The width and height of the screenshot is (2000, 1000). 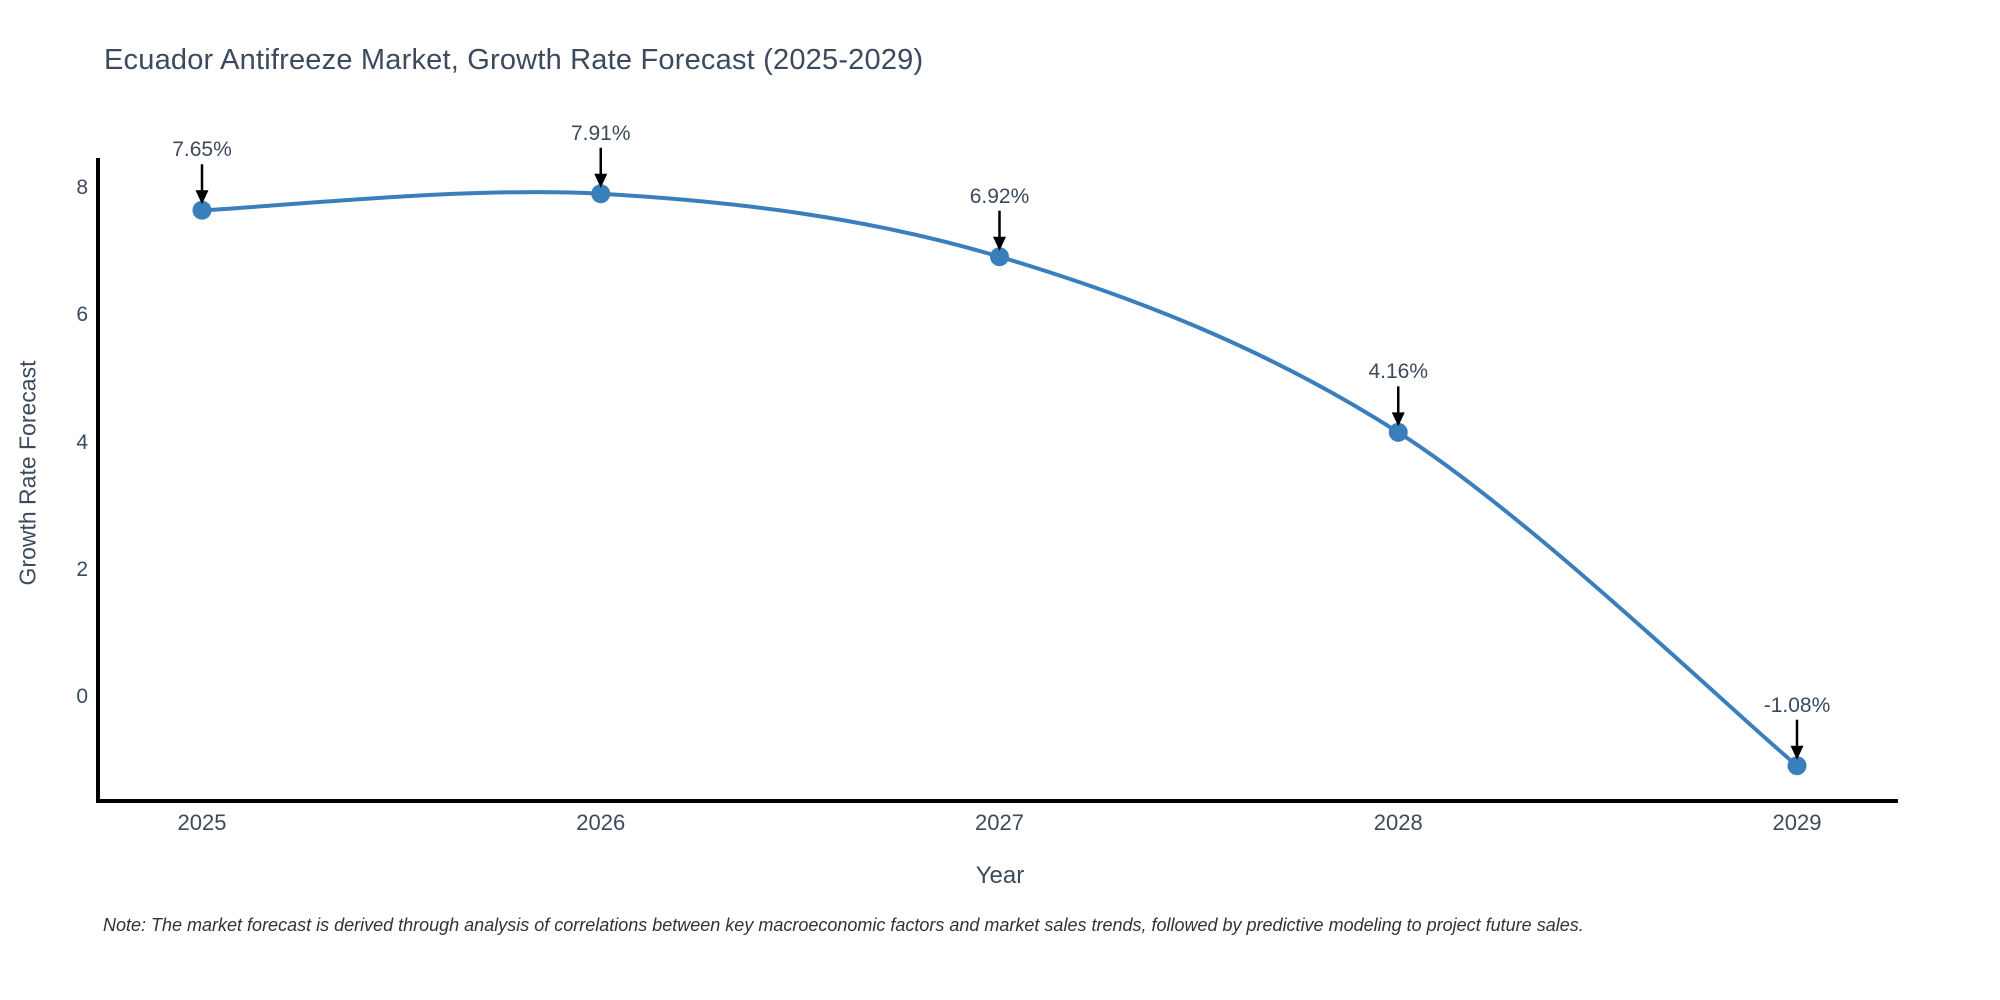 I want to click on y-tick-label: 8, so click(x=82, y=187).